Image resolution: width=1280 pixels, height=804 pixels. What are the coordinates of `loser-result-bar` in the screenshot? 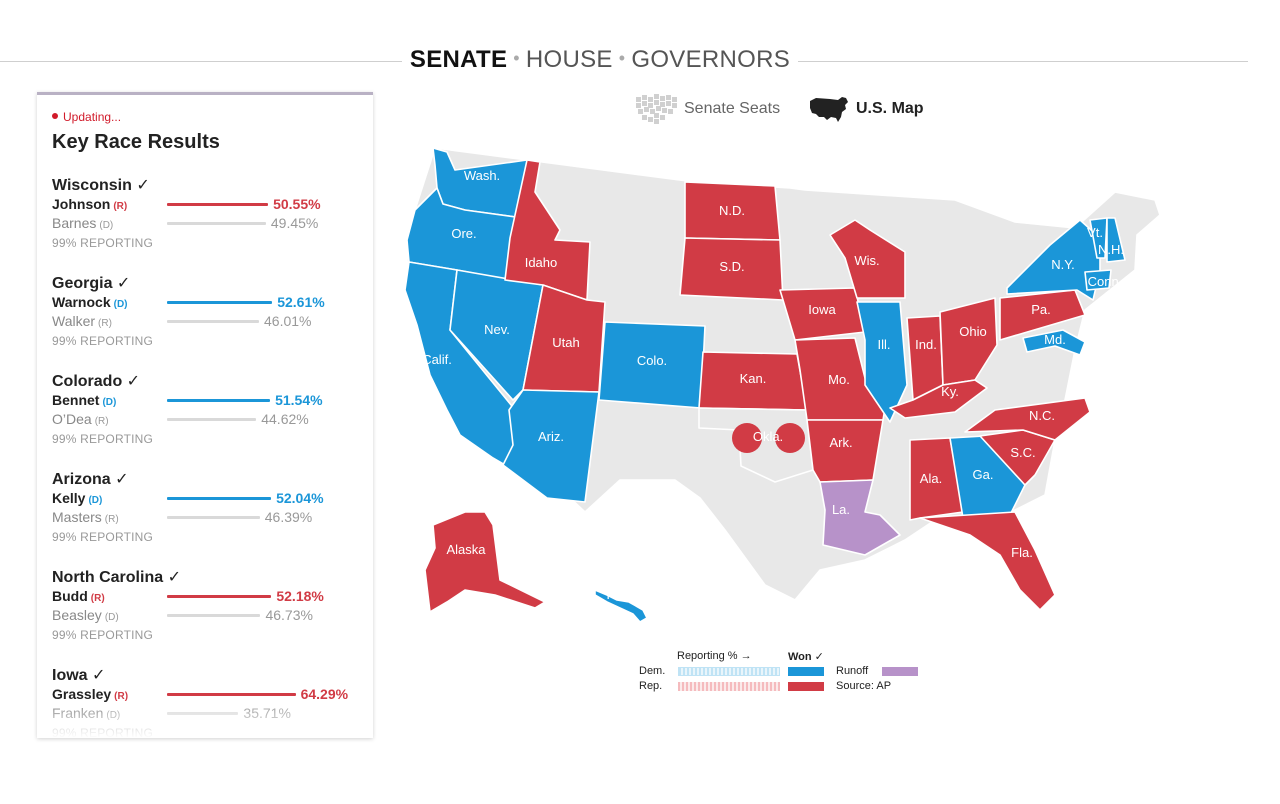 It's located at (214, 615).